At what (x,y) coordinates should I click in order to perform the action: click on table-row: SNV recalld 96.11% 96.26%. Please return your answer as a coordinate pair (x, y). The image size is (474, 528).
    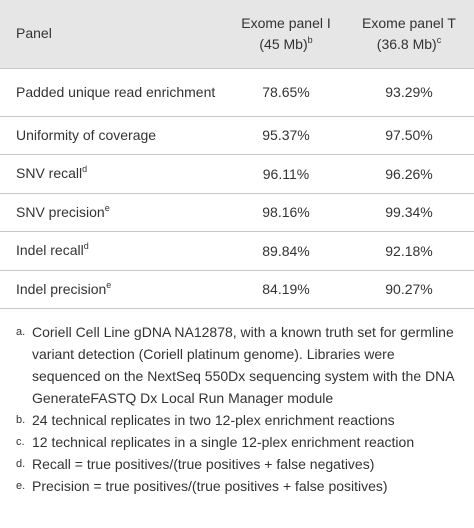
    Looking at the image, I should click on (237, 174).